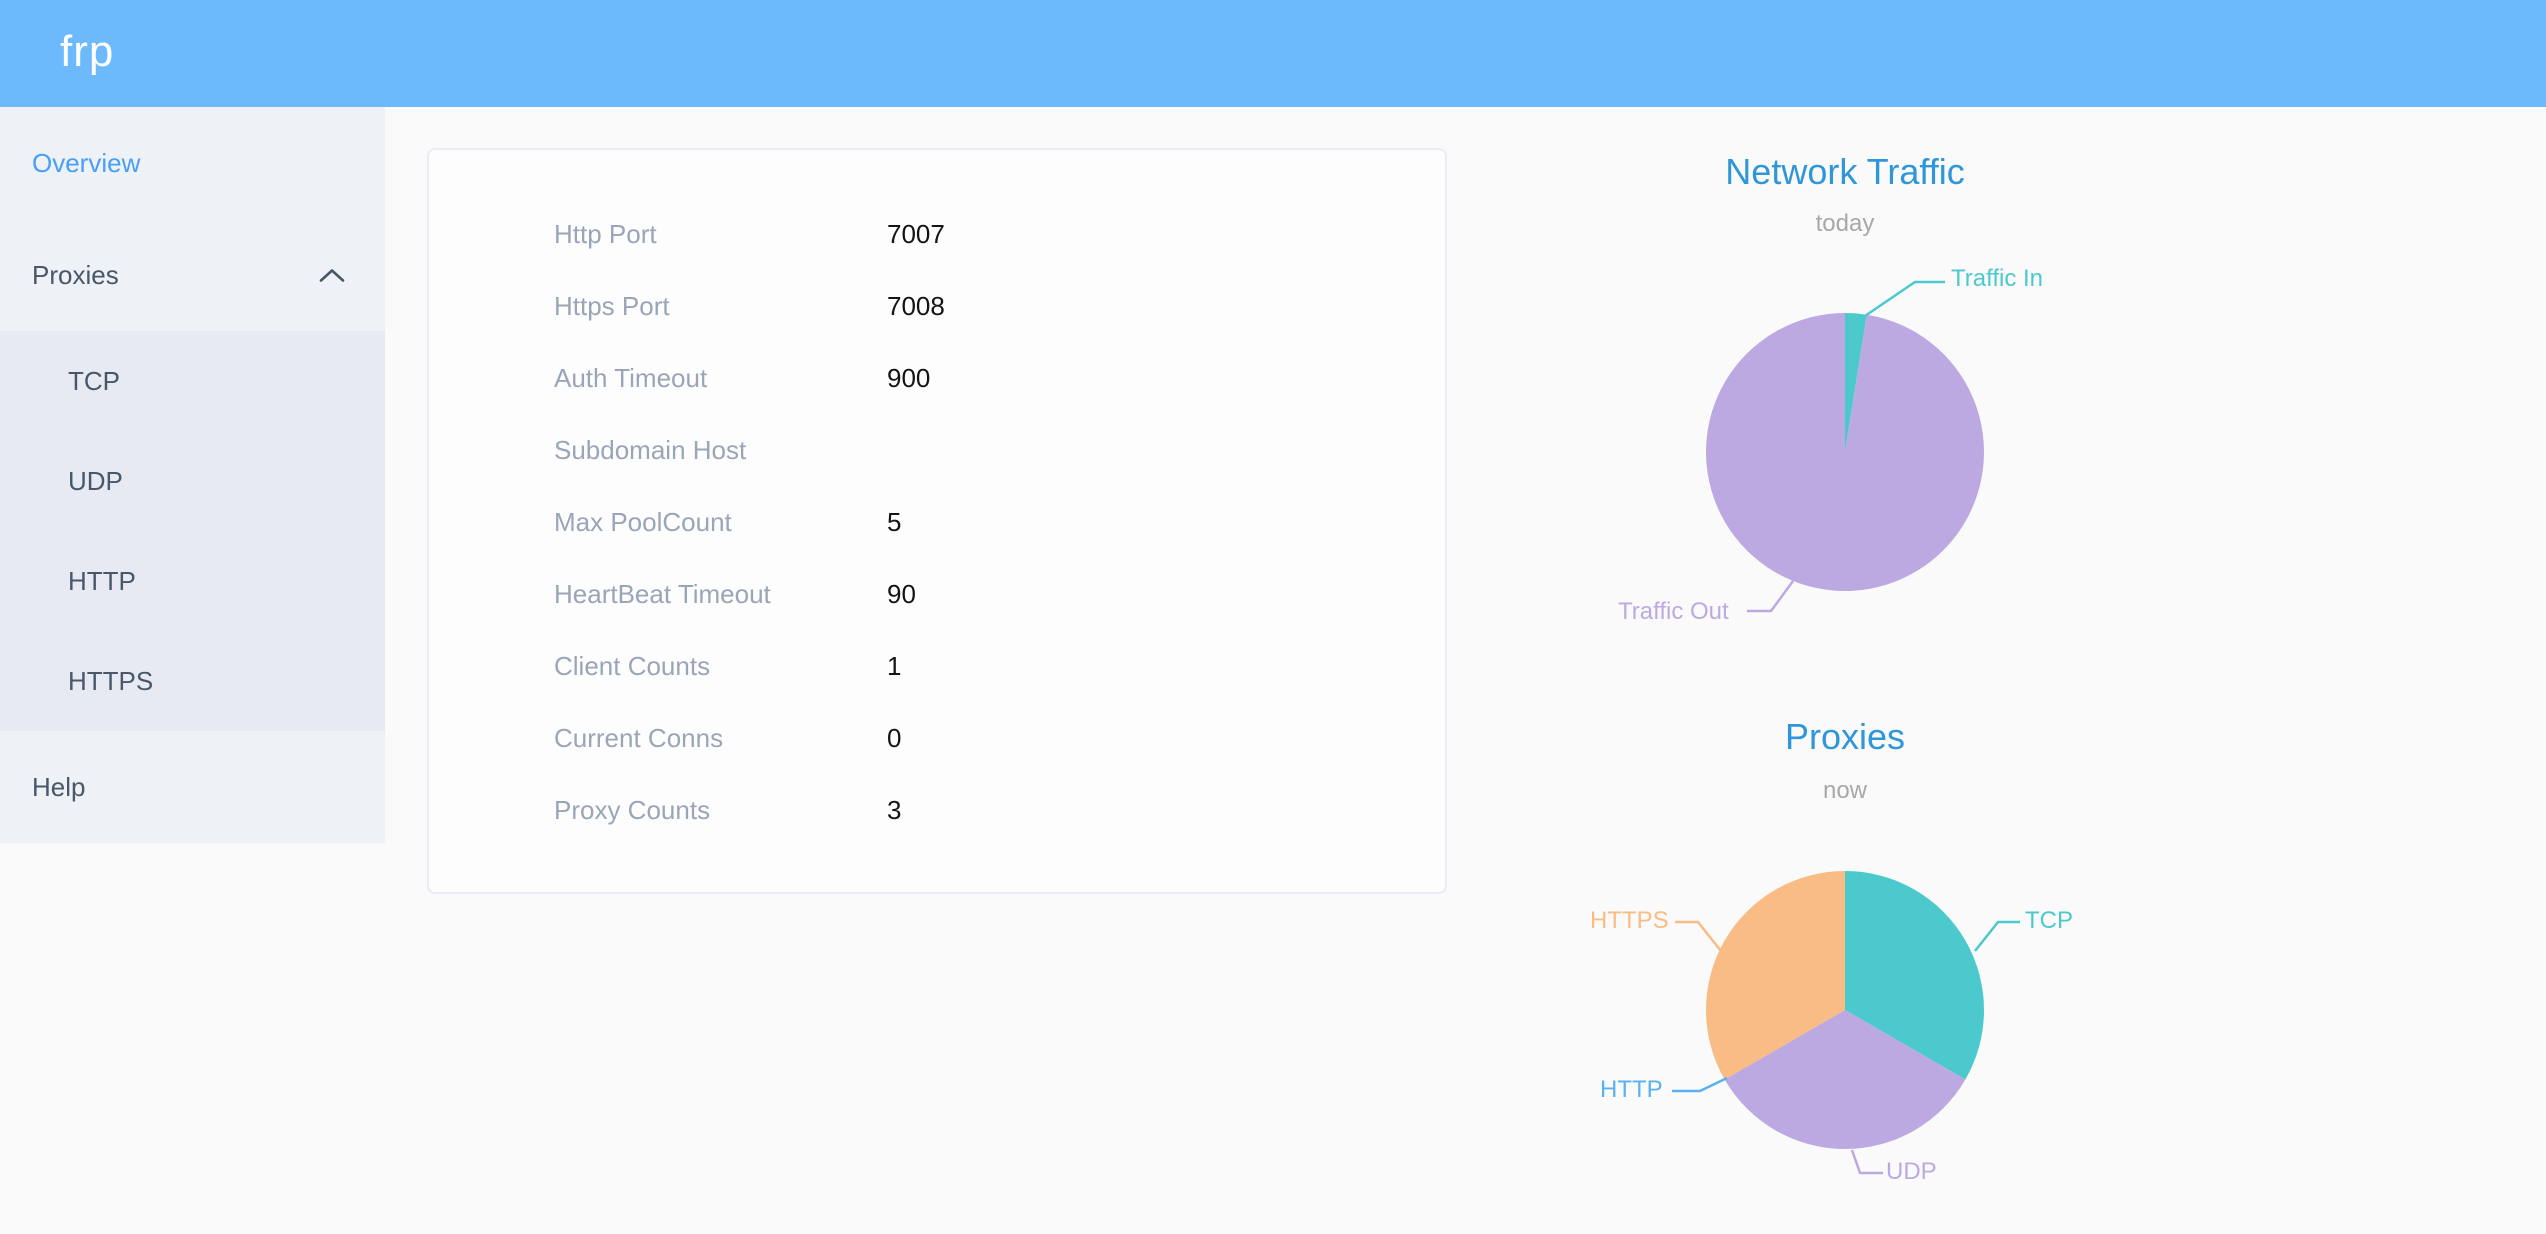 This screenshot has height=1234, width=2546. Describe the element at coordinates (1911, 1171) in the screenshot. I see `udp-slice-label: UDP` at that location.